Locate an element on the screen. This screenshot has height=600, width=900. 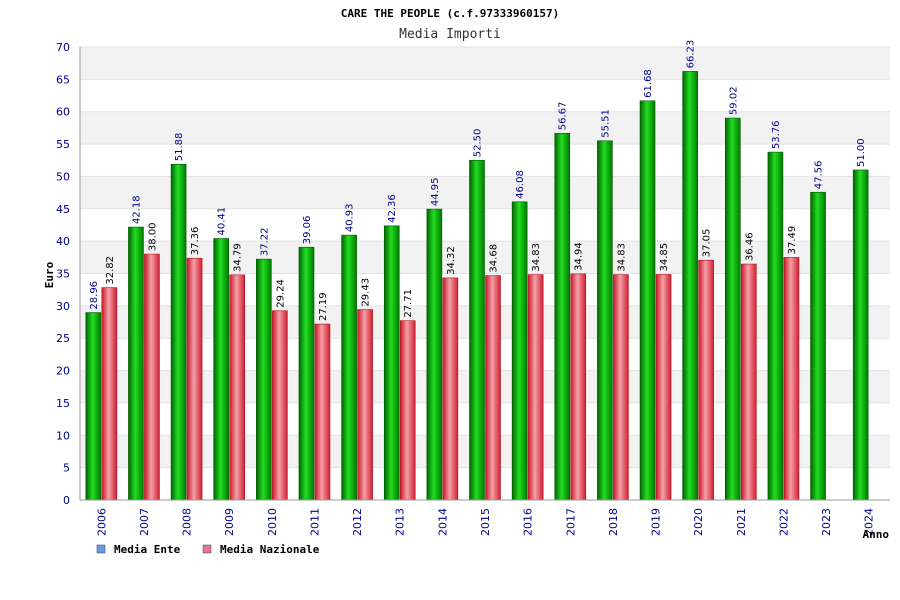
y-tick-label: 0 is located at coordinates (66, 500).